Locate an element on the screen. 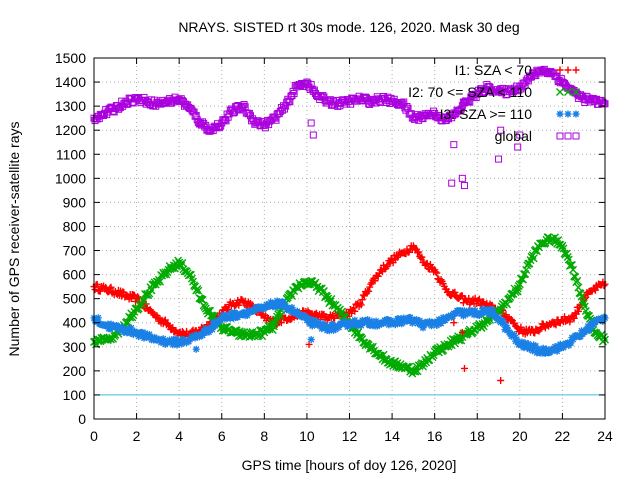 Image resolution: width=640 pixels, height=480 pixels. x-tick-label: 16 is located at coordinates (435, 436).